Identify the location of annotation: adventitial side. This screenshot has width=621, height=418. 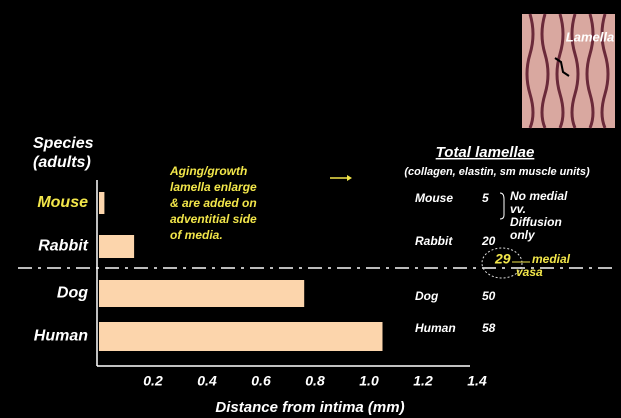
(213, 219).